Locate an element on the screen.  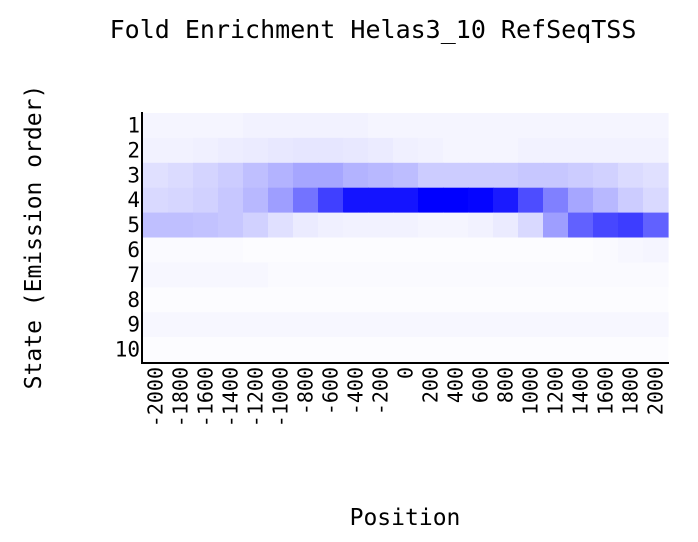
x-tick-label: 200 is located at coordinates (431, 385).